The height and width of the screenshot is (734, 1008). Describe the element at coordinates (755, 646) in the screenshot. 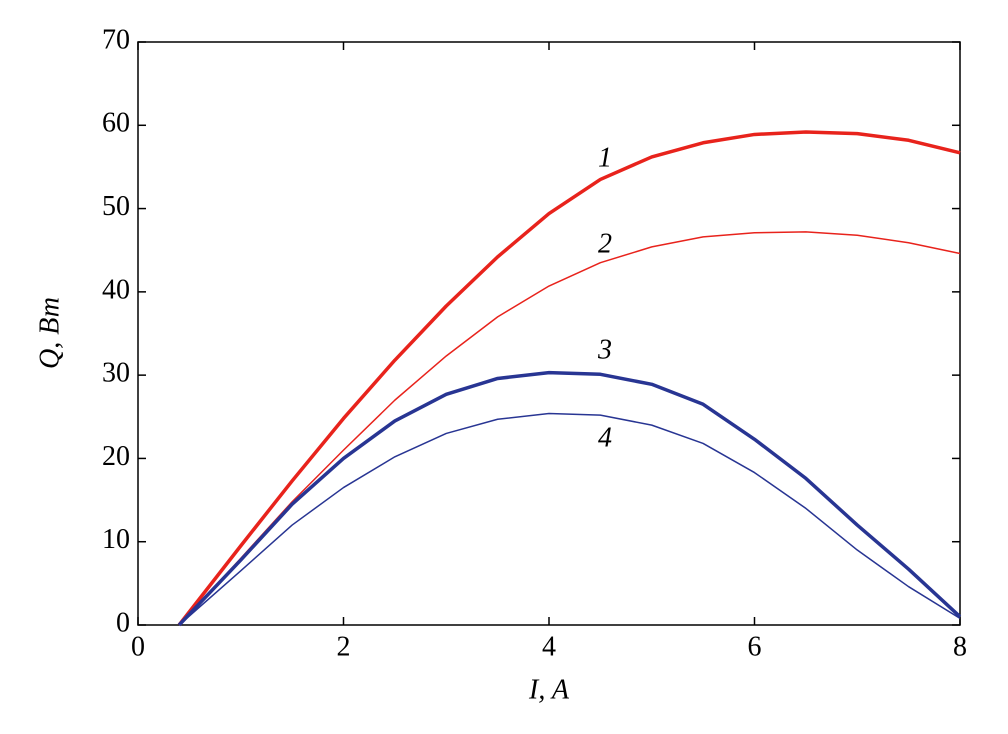

I see `x-tick-label: 6` at that location.